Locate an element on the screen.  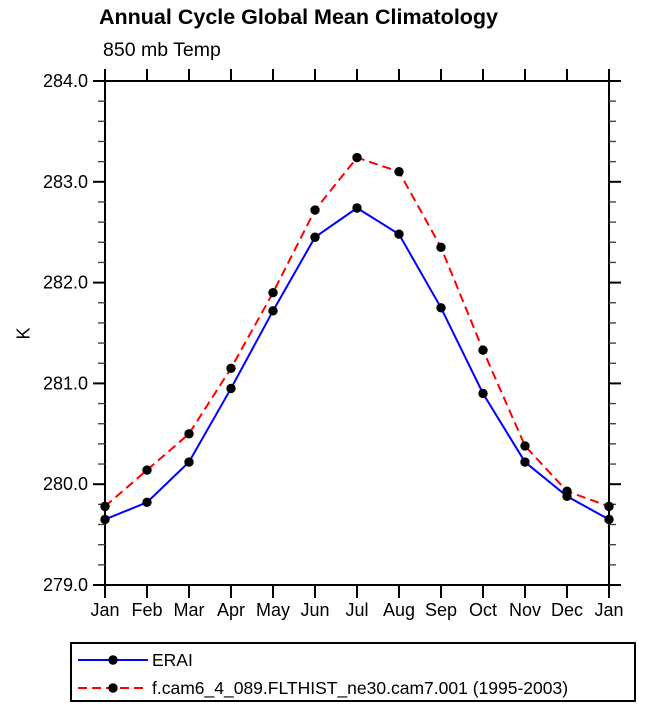
y-tick-label: 283.0 is located at coordinates (65, 182).